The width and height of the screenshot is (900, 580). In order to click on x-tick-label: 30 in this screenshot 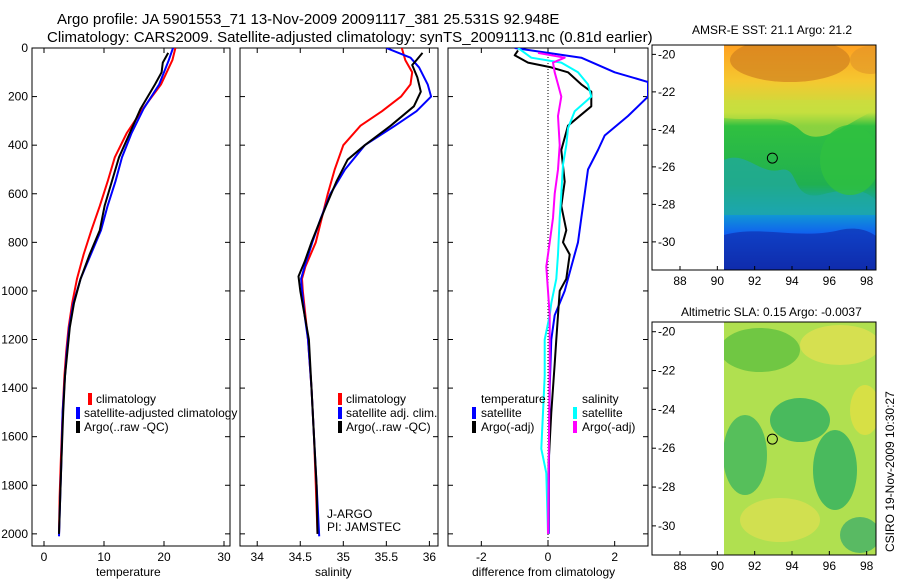, I will do `click(224, 557)`.